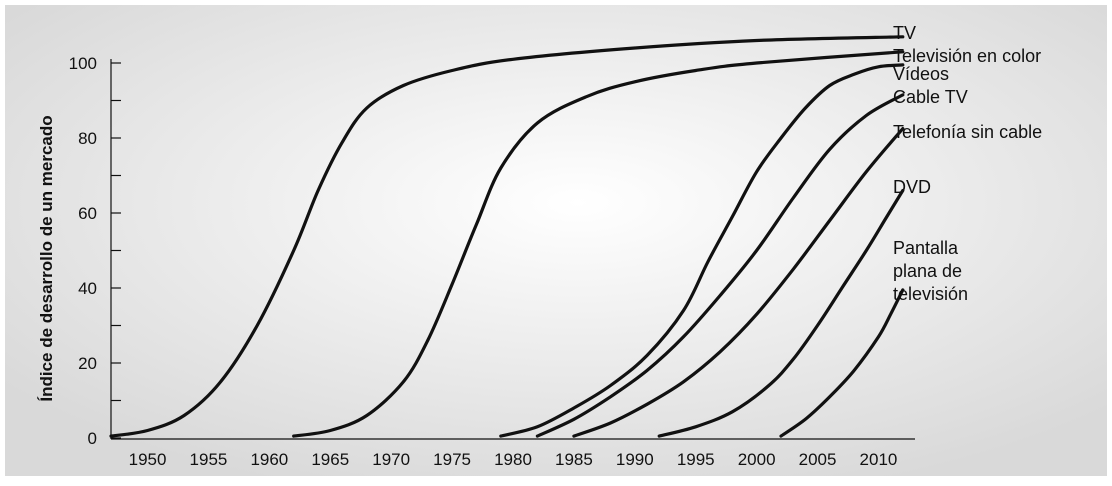  I want to click on y-axis-title: Índice de desarrollo de un mercado, so click(46, 258).